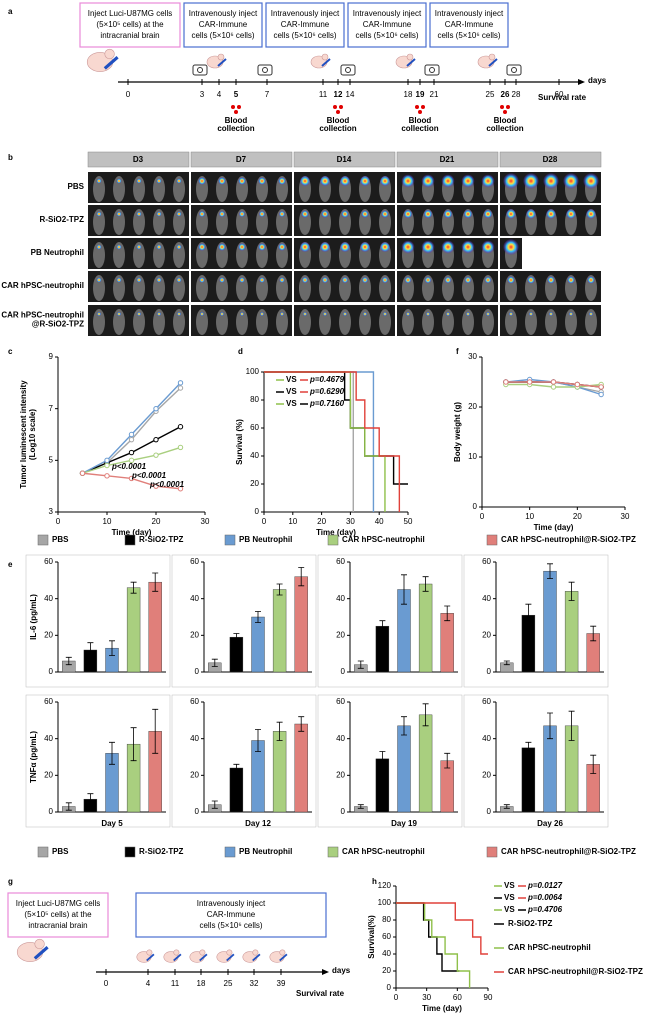 Image resolution: width=648 pixels, height=1015 pixels. What do you see at coordinates (223, 13) in the screenshot?
I see `box-text: Intravenously inject` at bounding box center [223, 13].